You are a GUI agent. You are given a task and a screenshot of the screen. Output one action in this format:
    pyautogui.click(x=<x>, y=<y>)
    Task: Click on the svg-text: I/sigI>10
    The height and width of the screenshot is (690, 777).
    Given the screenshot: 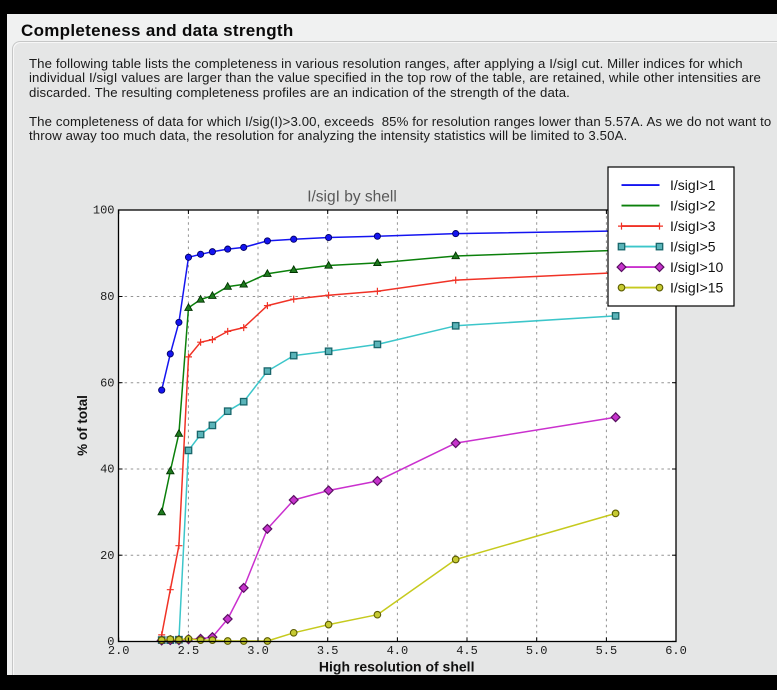 What is the action you would take?
    pyautogui.click(x=697, y=267)
    